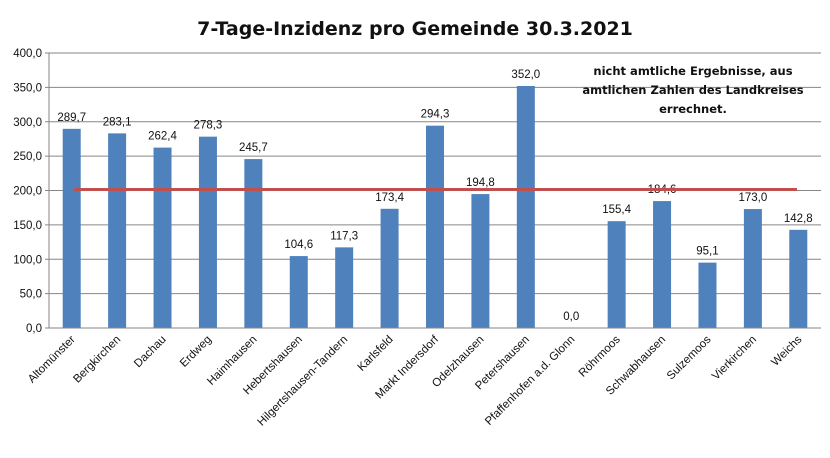  I want to click on bar-value-label: 262,4, so click(162, 137).